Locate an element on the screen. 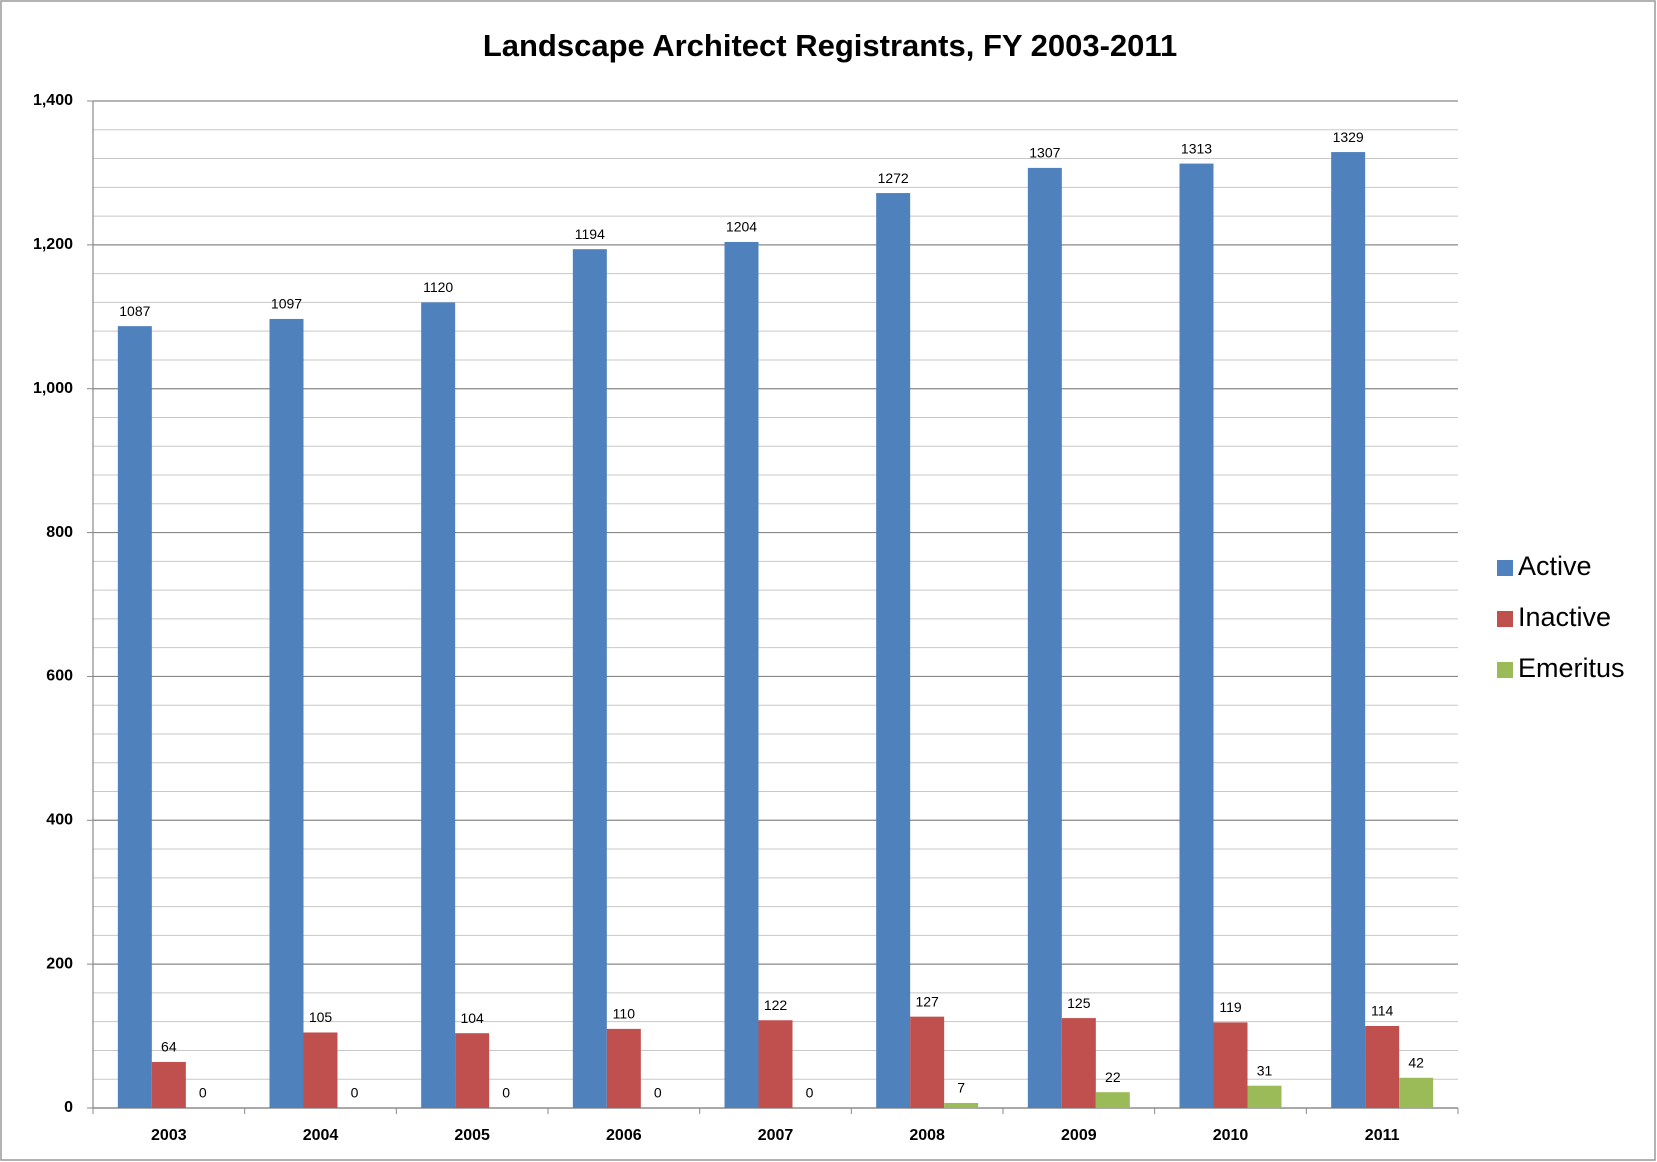 The image size is (1657, 1162). data-label: 125 is located at coordinates (1079, 1003).